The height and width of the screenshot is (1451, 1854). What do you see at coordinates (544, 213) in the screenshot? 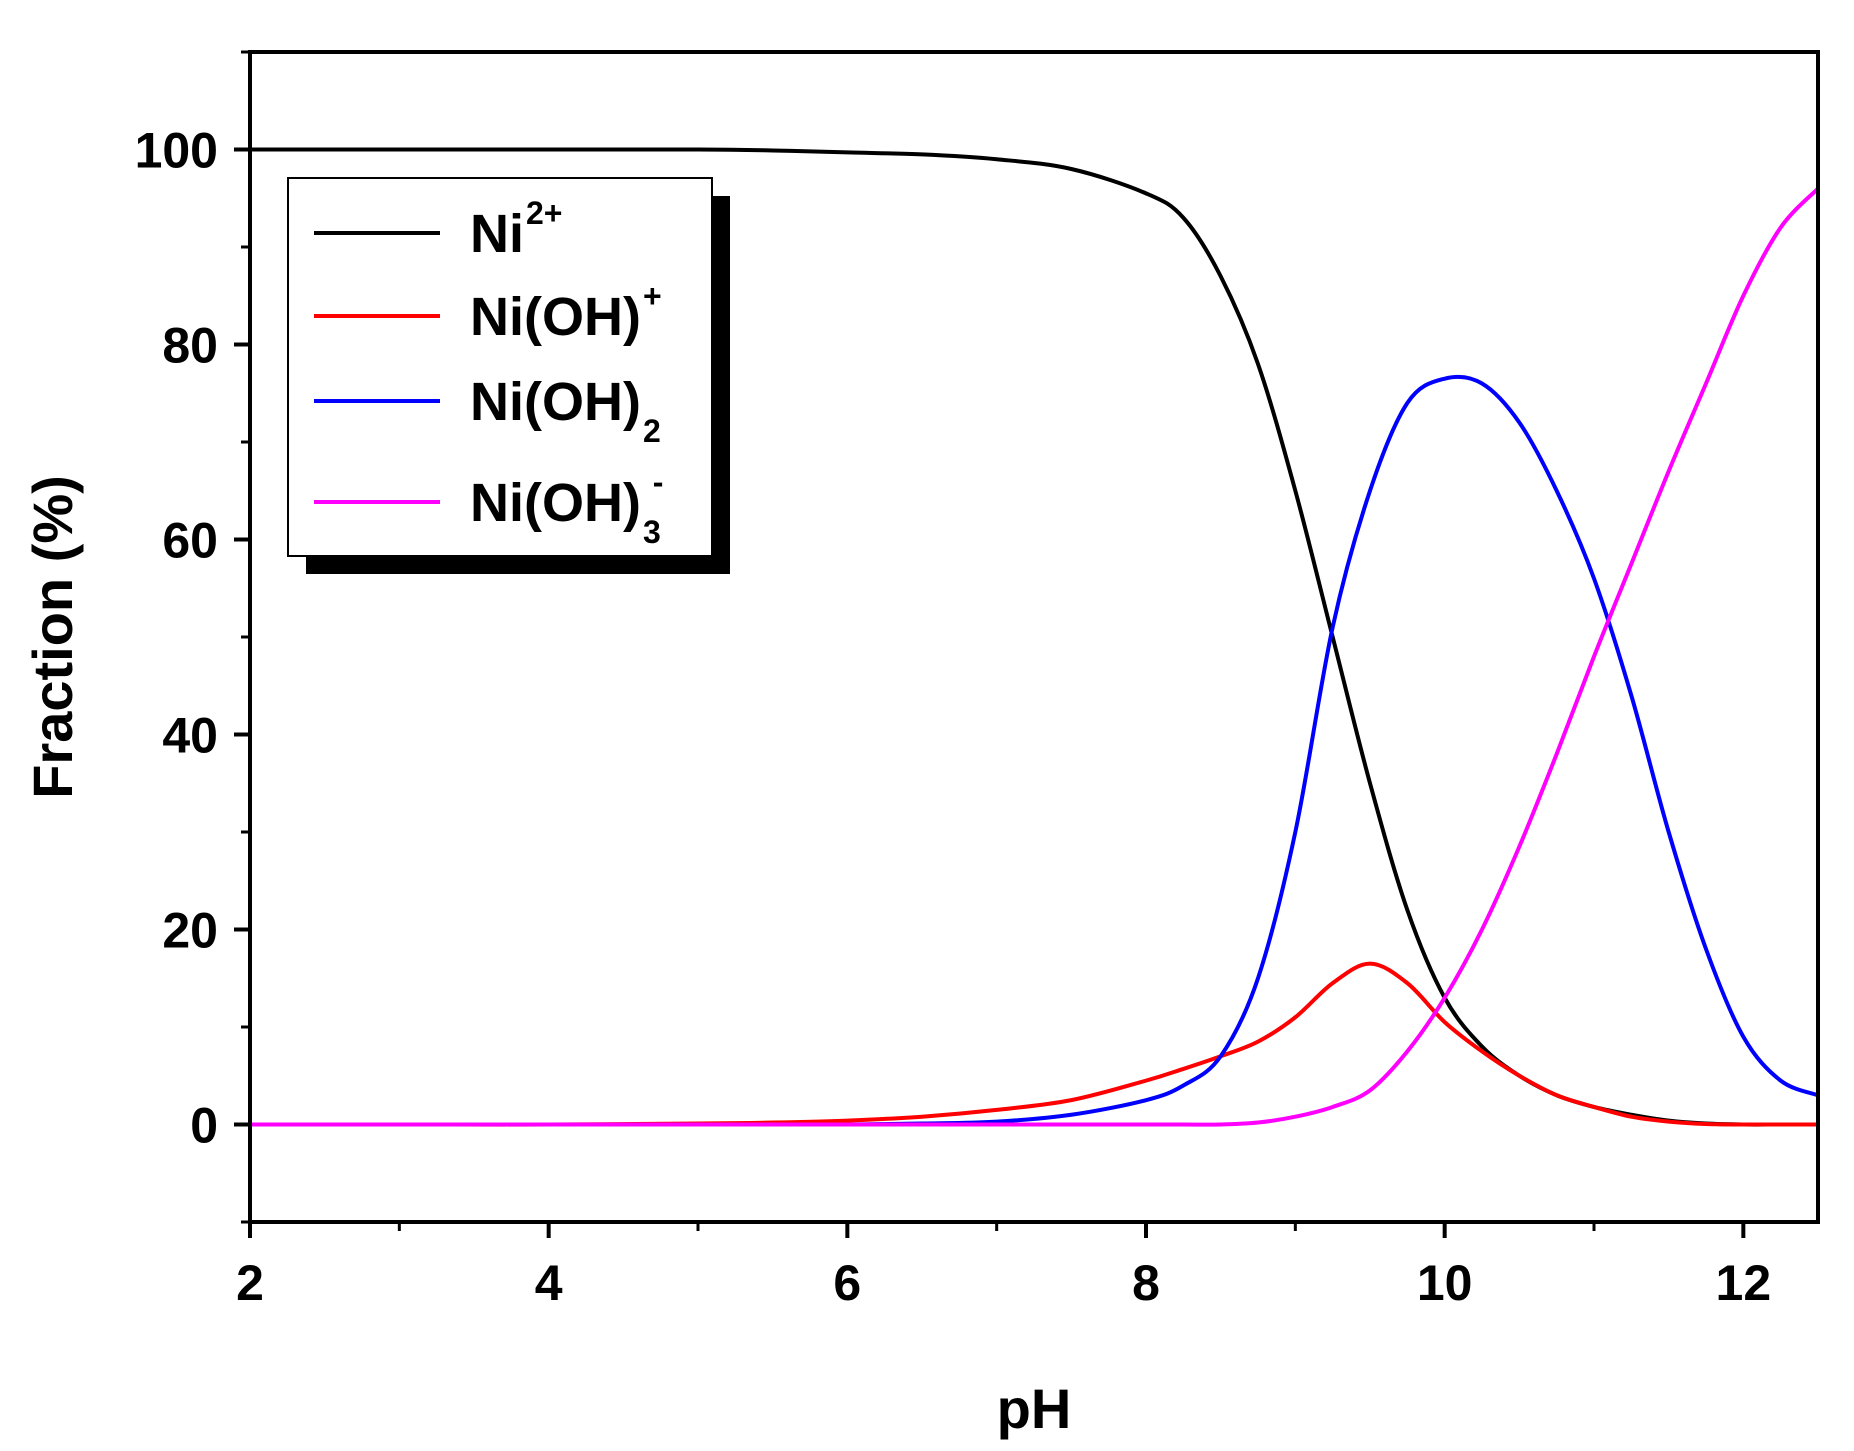
I see `legend-label-superscript: 2+` at bounding box center [544, 213].